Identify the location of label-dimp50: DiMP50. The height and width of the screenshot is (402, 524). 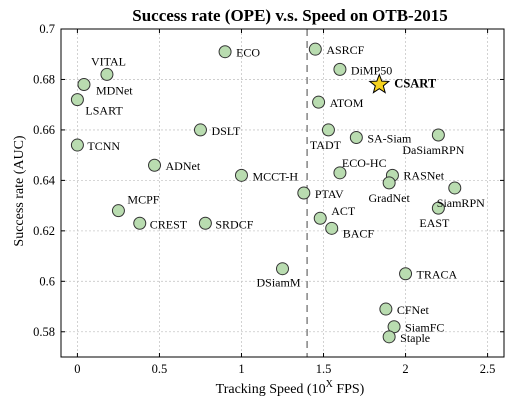
(371, 70).